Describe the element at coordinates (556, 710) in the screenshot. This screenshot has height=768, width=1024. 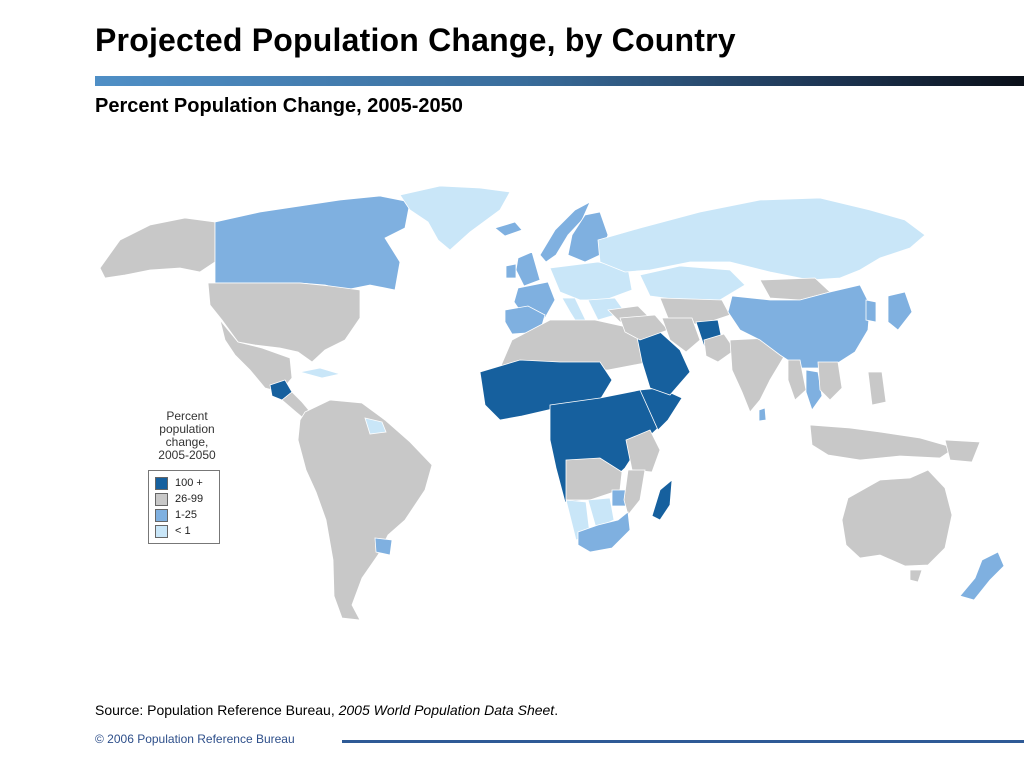
I see `source-suffix: .` at that location.